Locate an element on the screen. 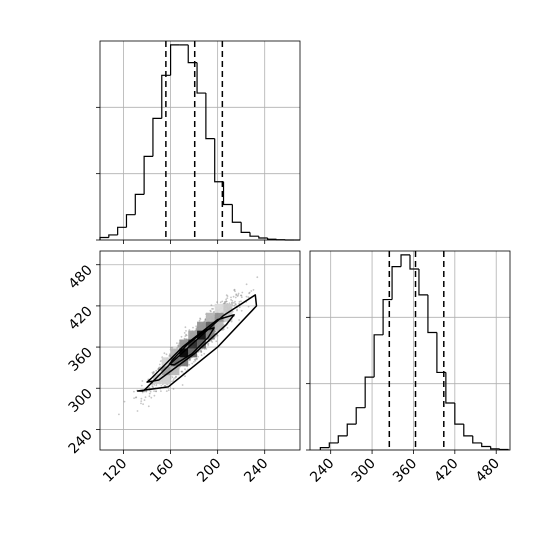 This screenshot has height=554, width=550. density-cell is located at coordinates (219, 308).